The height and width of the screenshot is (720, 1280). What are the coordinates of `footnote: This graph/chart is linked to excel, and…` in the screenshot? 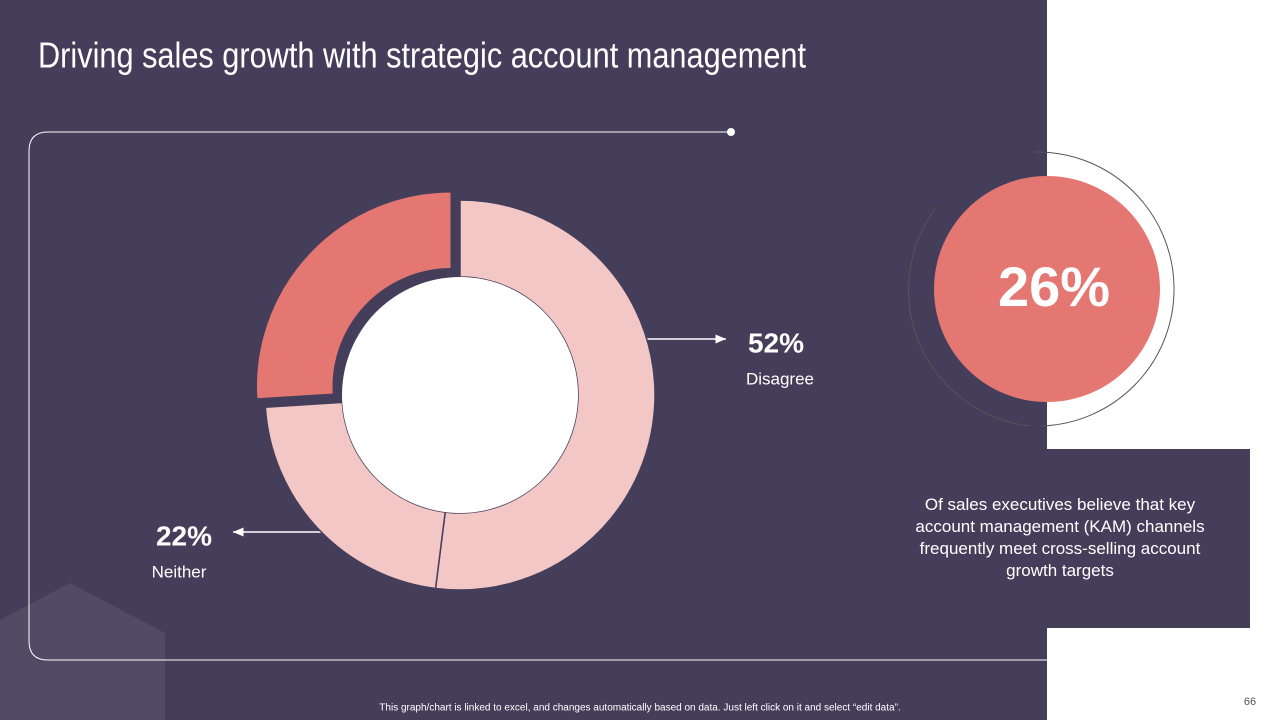 It's located at (639, 708).